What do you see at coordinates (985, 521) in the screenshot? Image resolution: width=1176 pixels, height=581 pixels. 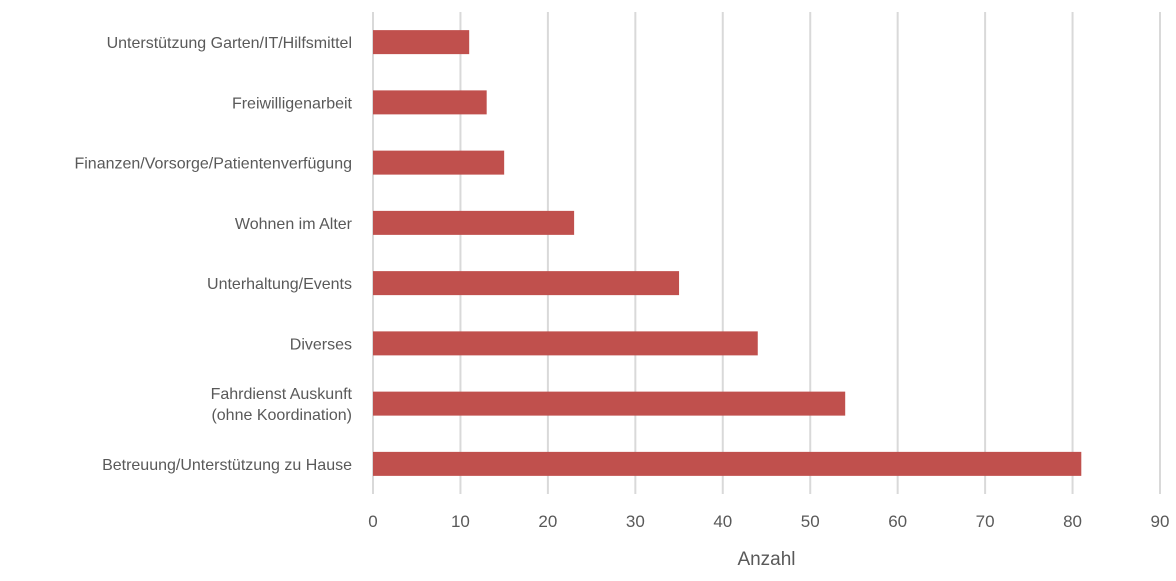 I see `x-tick-label: 70` at bounding box center [985, 521].